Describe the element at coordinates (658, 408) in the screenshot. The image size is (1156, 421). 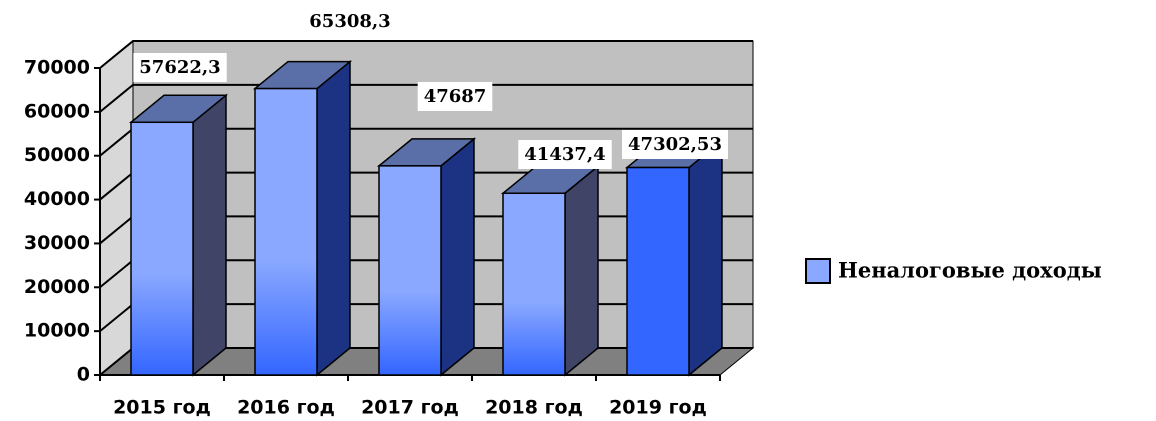
I see `x-tick-label: 2019 год` at that location.